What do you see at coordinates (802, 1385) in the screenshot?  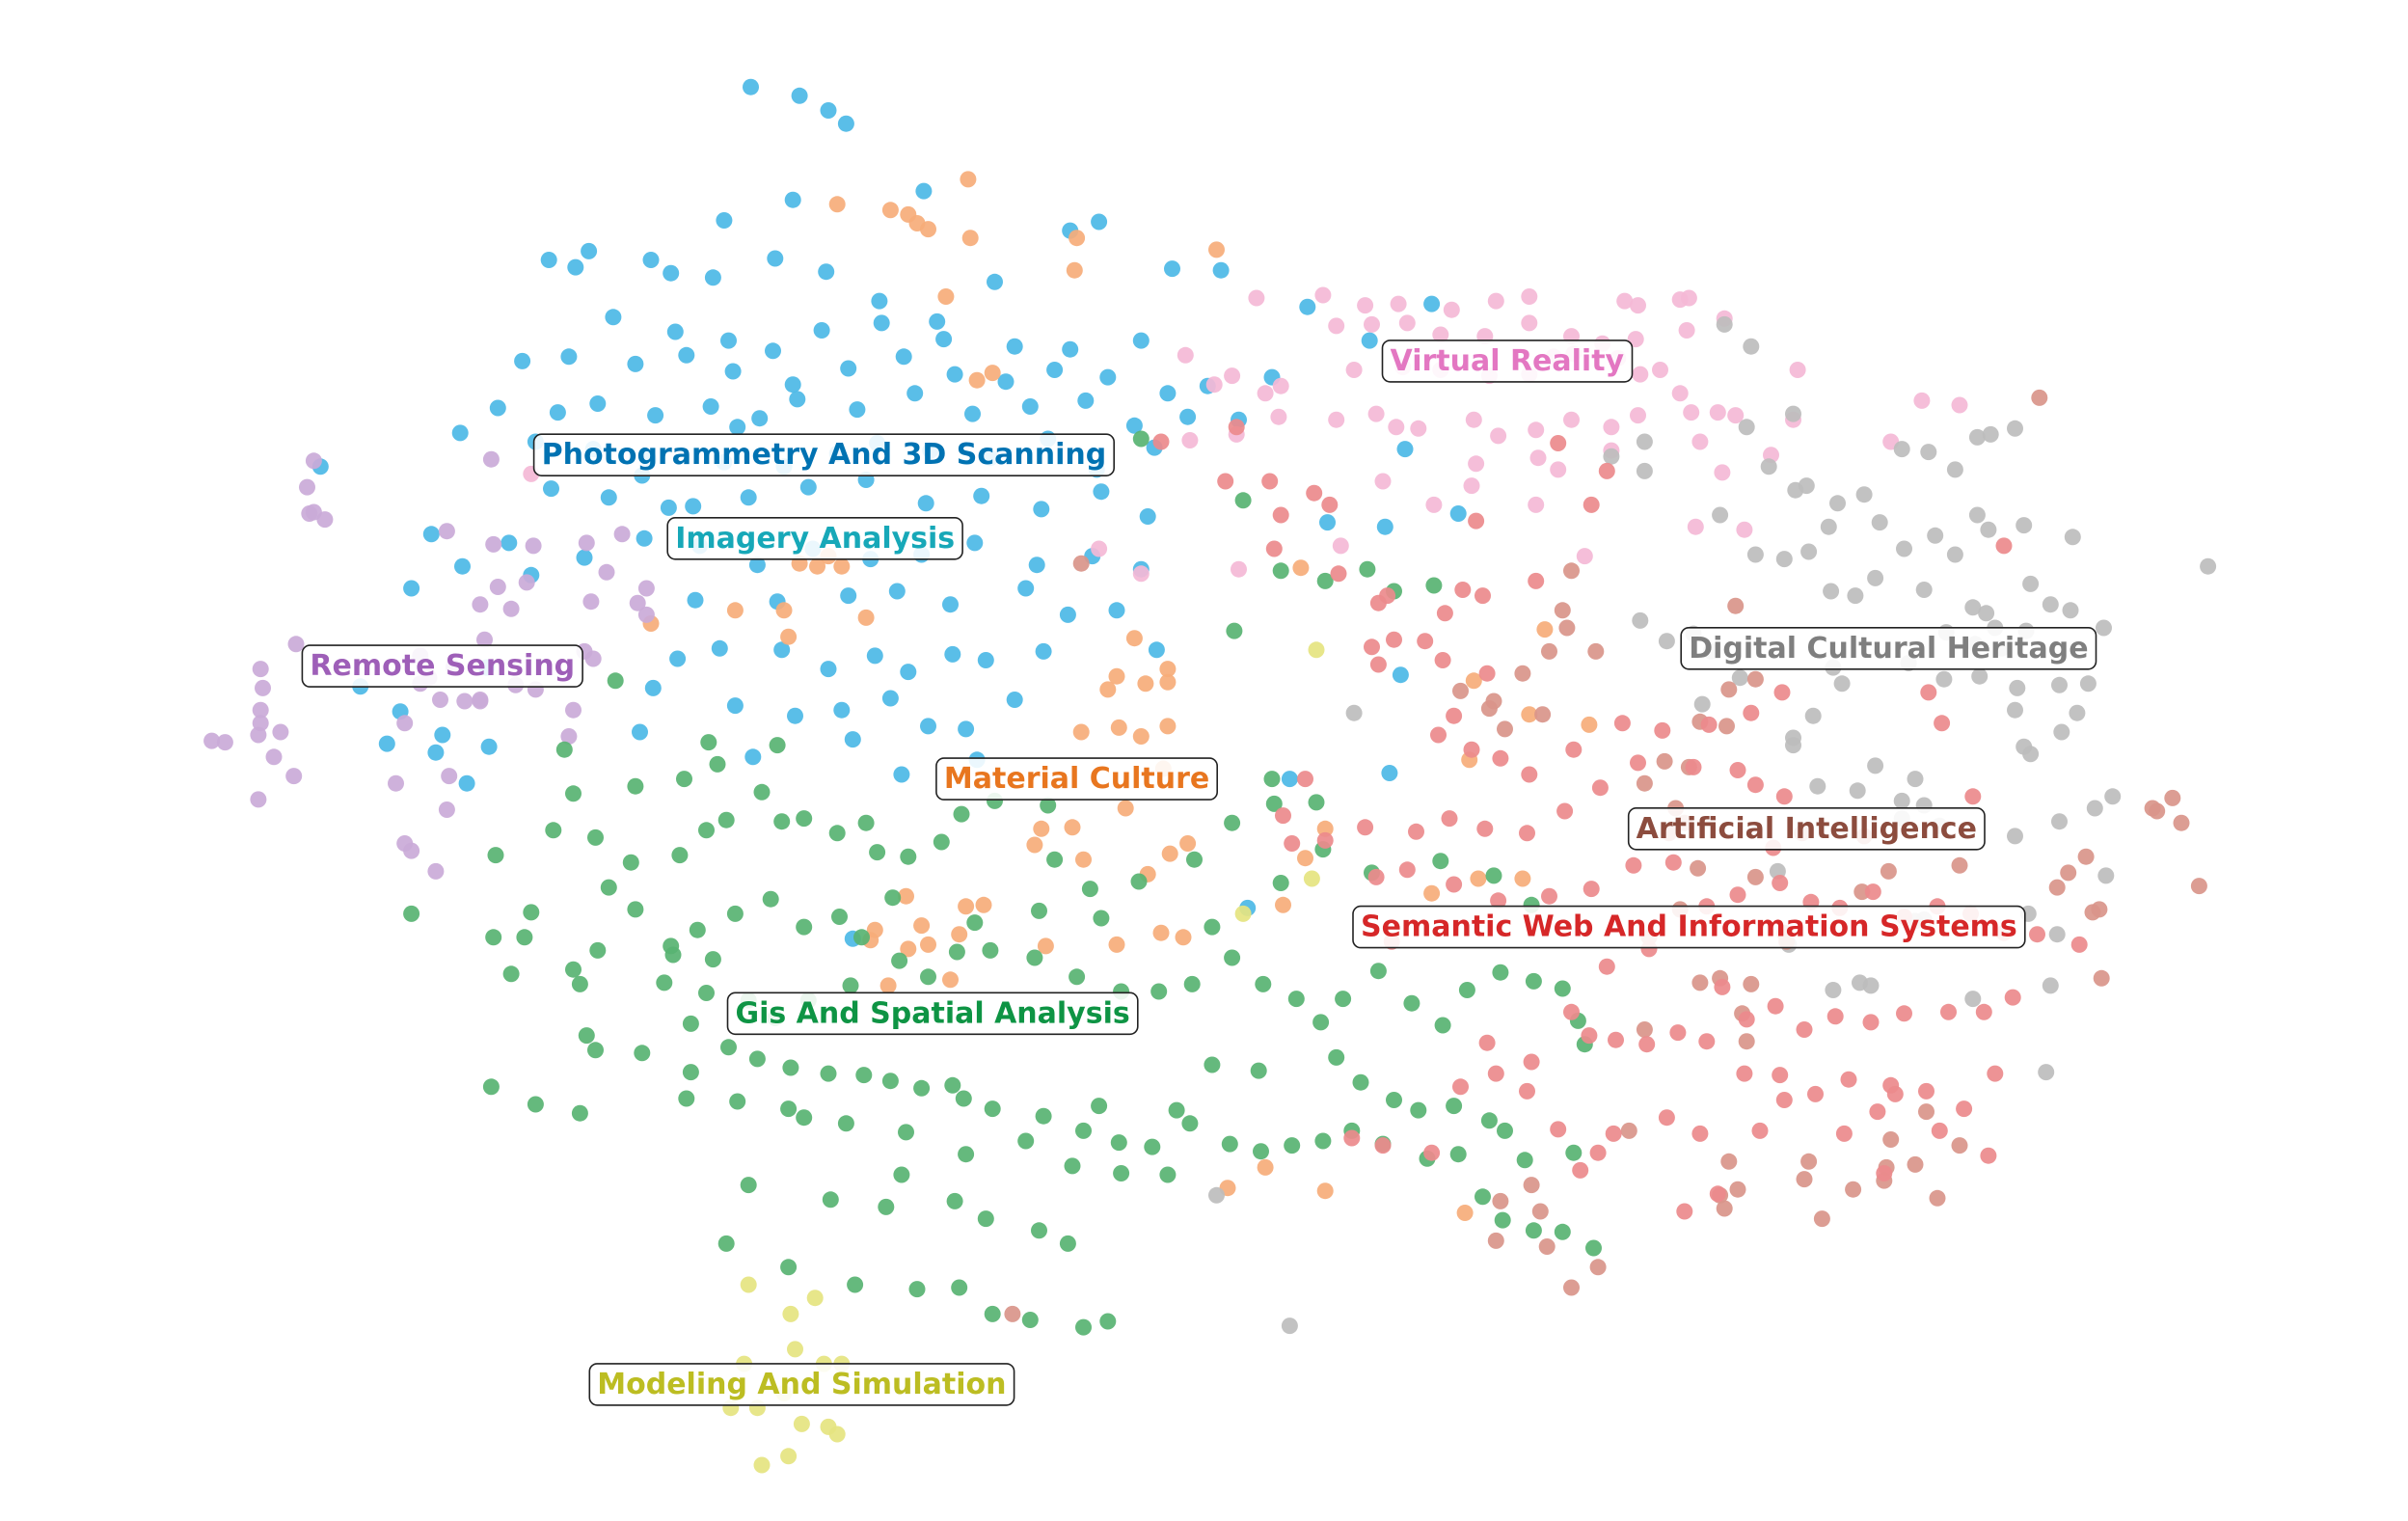 I see `cluster-label-text: Modeling And Simulation` at bounding box center [802, 1385].